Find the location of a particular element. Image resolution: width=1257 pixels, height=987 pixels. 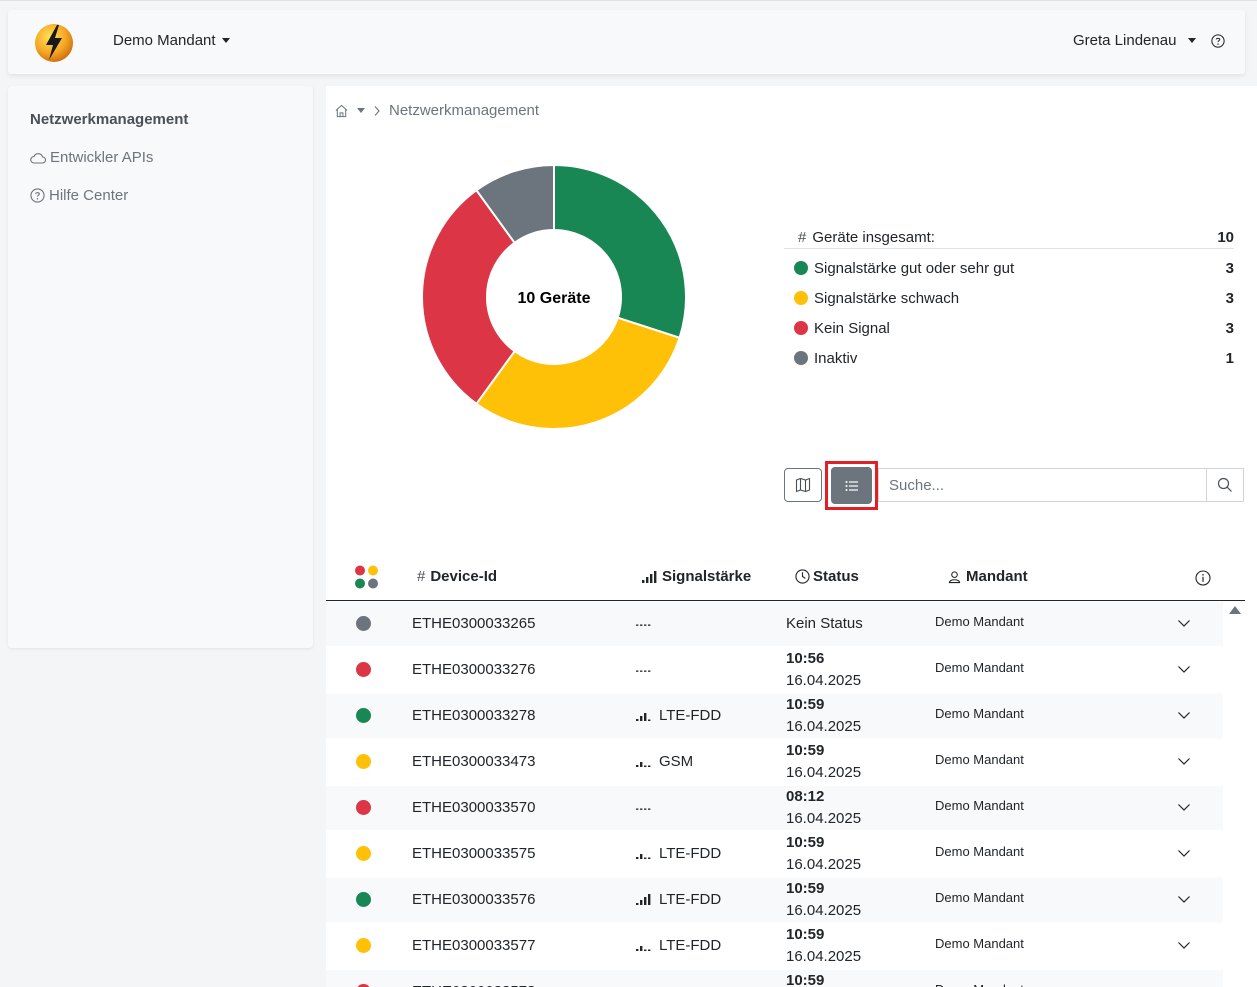

device-id: ETHE0300033473 is located at coordinates (474, 761).